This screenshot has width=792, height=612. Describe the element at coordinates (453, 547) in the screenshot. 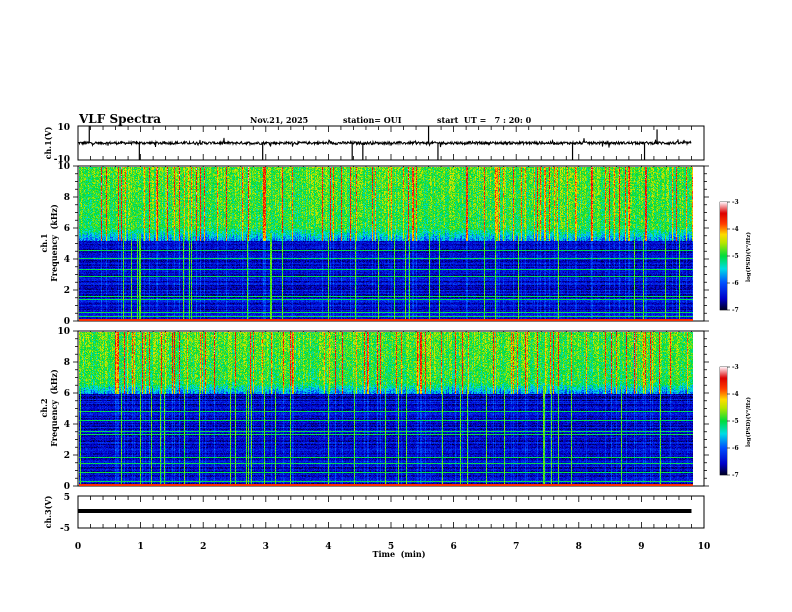

I see `x-tick-label: 6` at that location.